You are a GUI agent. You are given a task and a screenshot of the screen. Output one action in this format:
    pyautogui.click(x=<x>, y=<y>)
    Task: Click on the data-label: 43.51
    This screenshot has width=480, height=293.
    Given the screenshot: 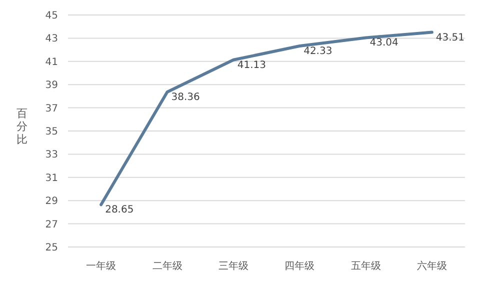 What is the action you would take?
    pyautogui.click(x=450, y=38)
    